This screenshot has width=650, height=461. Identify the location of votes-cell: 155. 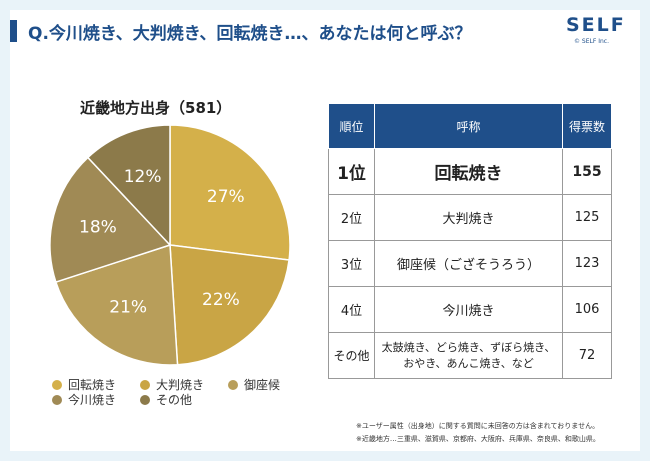
(587, 171).